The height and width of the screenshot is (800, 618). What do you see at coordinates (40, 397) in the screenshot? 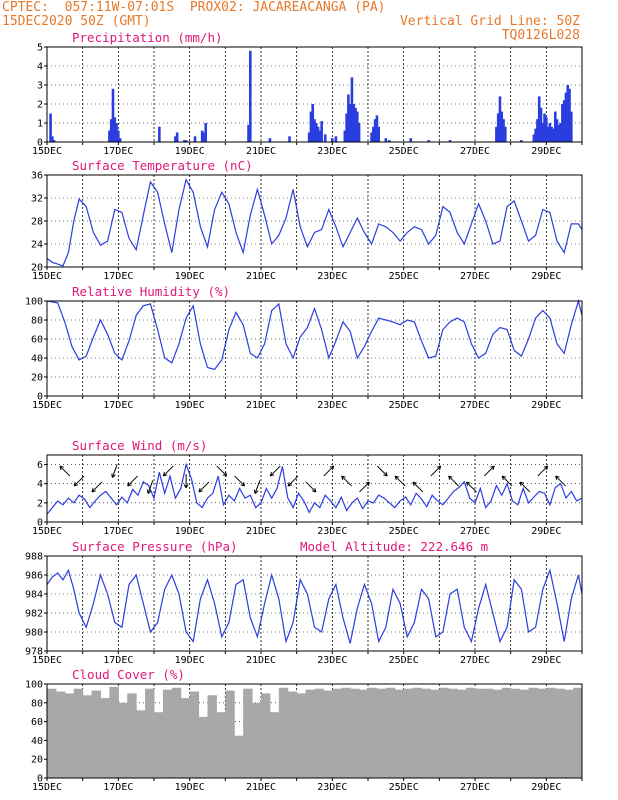
I see `rh-y-tick-label: 0` at bounding box center [40, 397].